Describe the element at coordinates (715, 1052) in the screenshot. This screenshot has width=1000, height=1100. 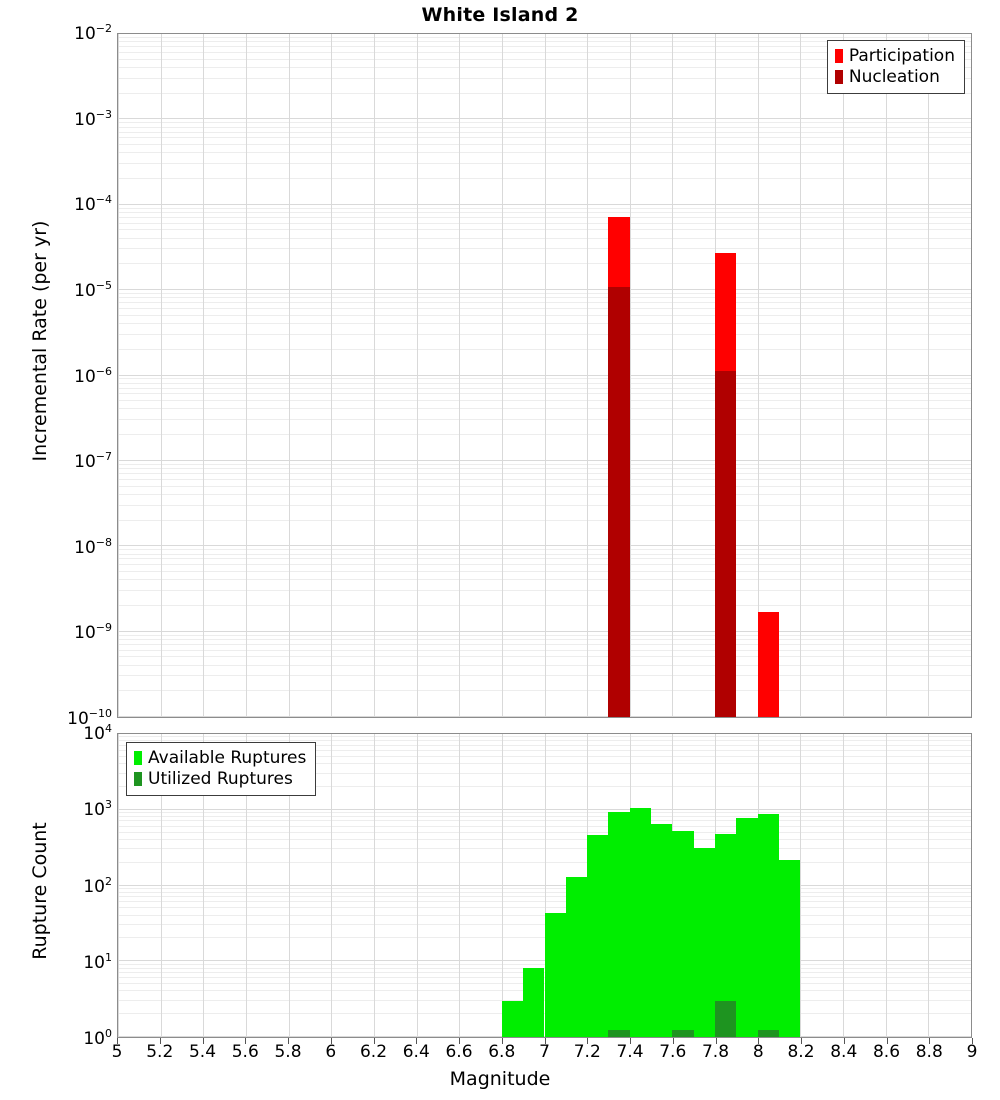
I see `x-tick-label: 7.8` at that location.